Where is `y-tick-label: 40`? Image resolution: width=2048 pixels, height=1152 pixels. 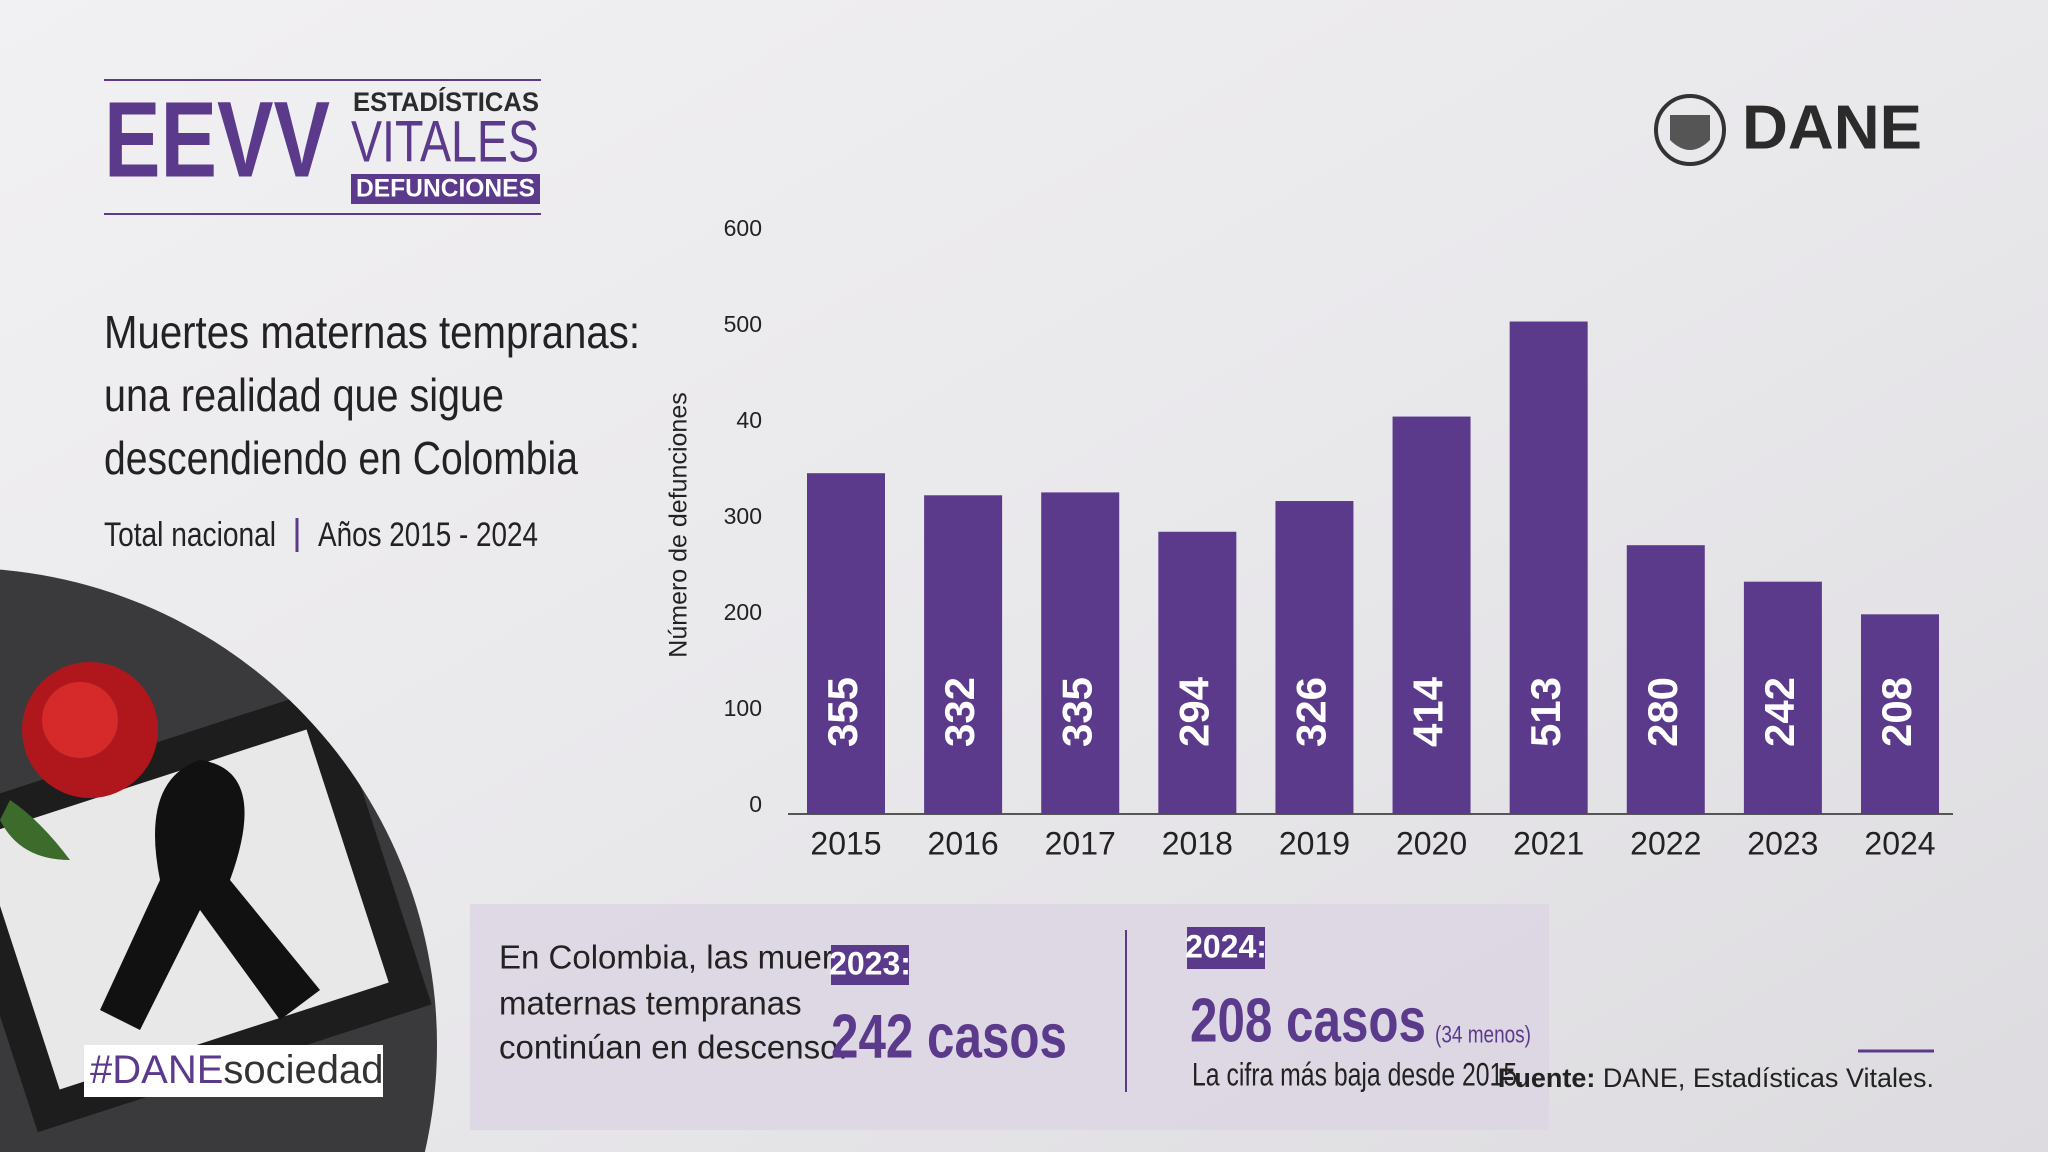
y-tick-label: 40 is located at coordinates (749, 420).